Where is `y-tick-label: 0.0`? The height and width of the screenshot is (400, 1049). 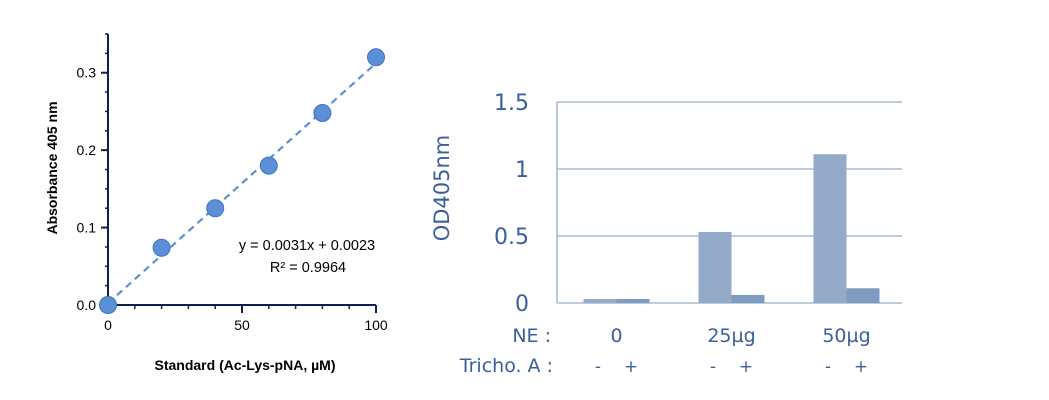 y-tick-label: 0.0 is located at coordinates (87, 305).